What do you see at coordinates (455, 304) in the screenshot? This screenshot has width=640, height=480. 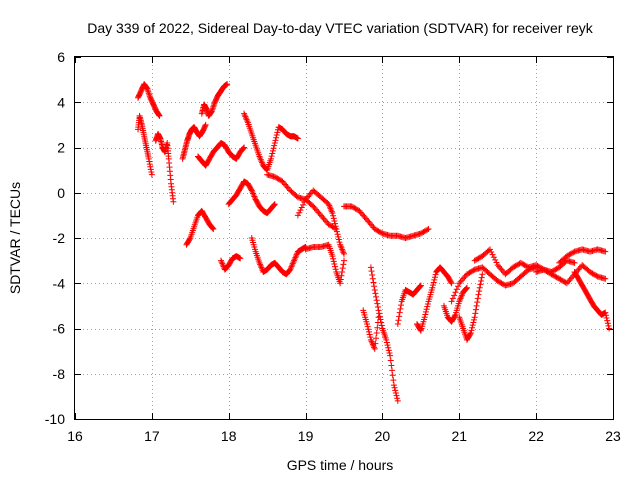 I see `series-arc20` at bounding box center [455, 304].